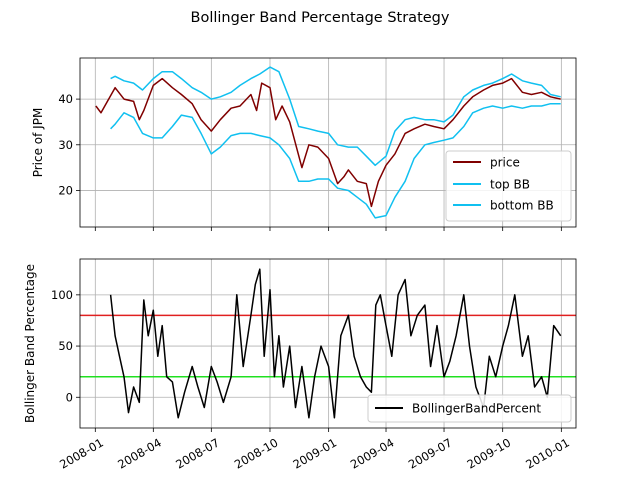 Image resolution: width=640 pixels, height=480 pixels. Describe the element at coordinates (69, 397) in the screenshot. I see `y-tick-label: 0` at that location.